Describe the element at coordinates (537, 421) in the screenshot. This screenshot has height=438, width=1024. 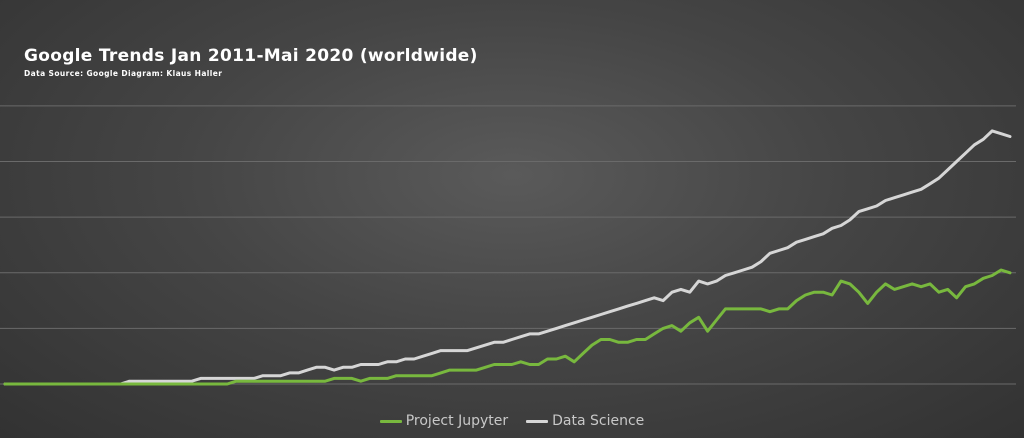
I see `legend-swatch-data-science` at that location.